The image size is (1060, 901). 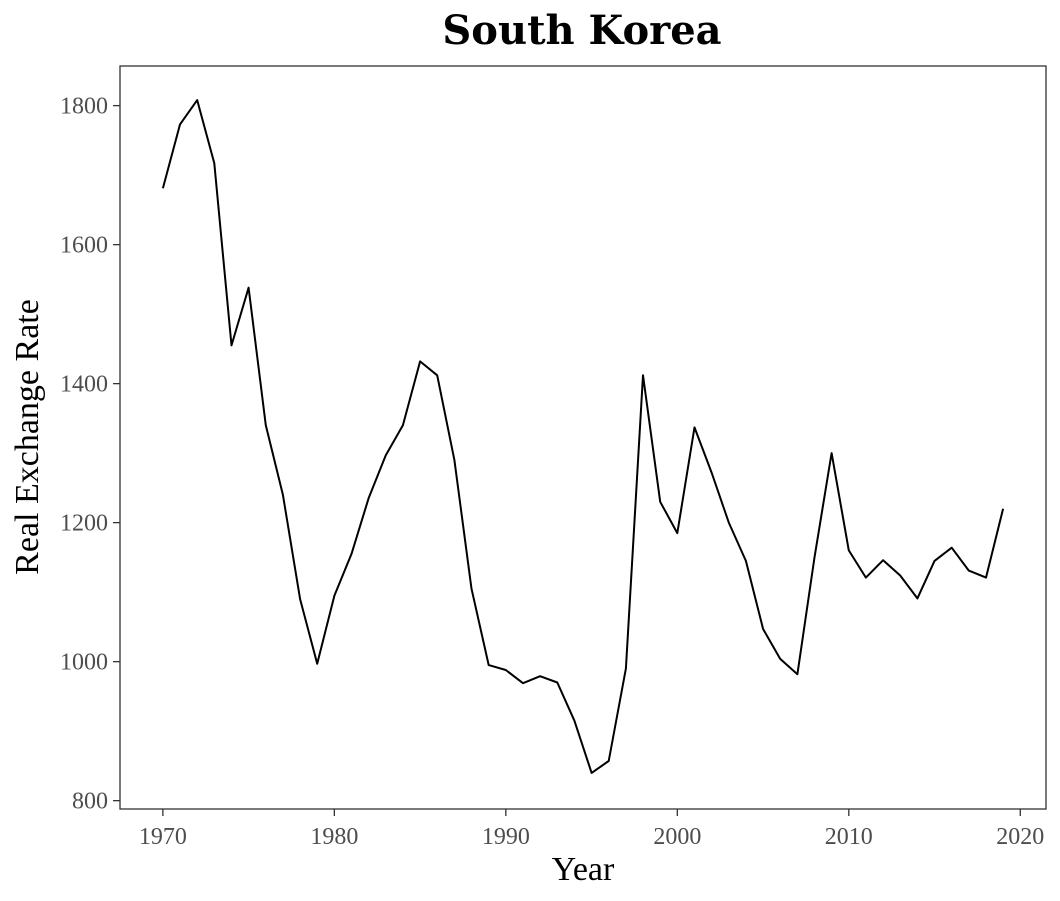 What do you see at coordinates (84, 385) in the screenshot?
I see `y-tick-label: 1400` at bounding box center [84, 385].